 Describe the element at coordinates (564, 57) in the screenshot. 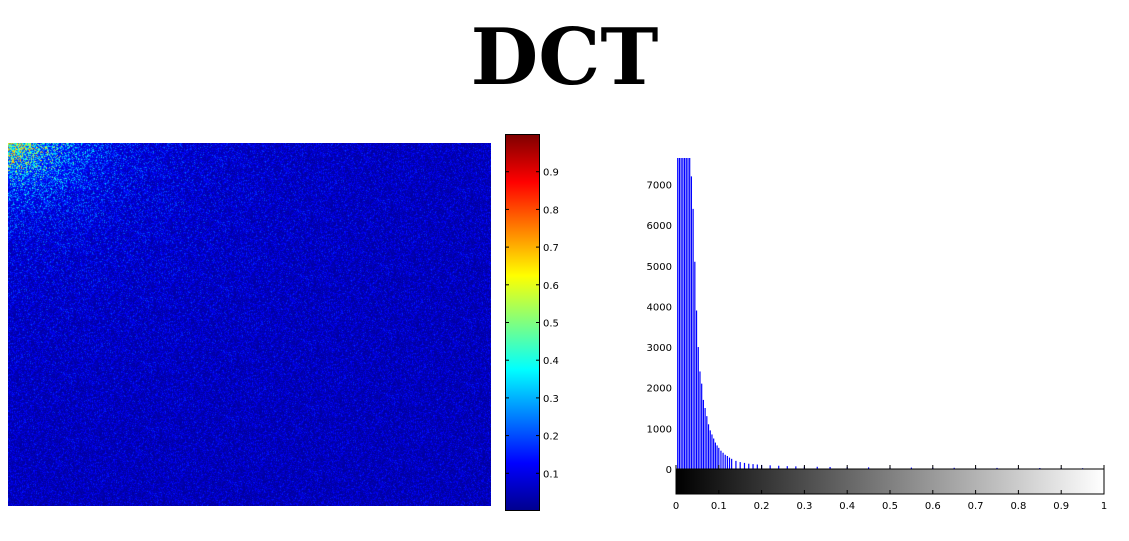

I see `figure-title: DCT` at that location.